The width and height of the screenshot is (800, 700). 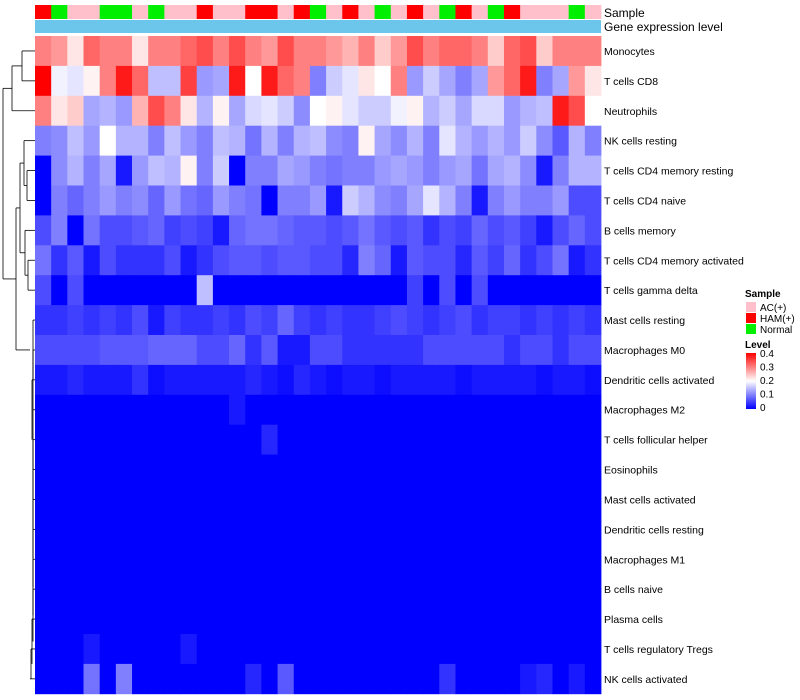 I want to click on legend-tick-label: 0, so click(x=763, y=408).